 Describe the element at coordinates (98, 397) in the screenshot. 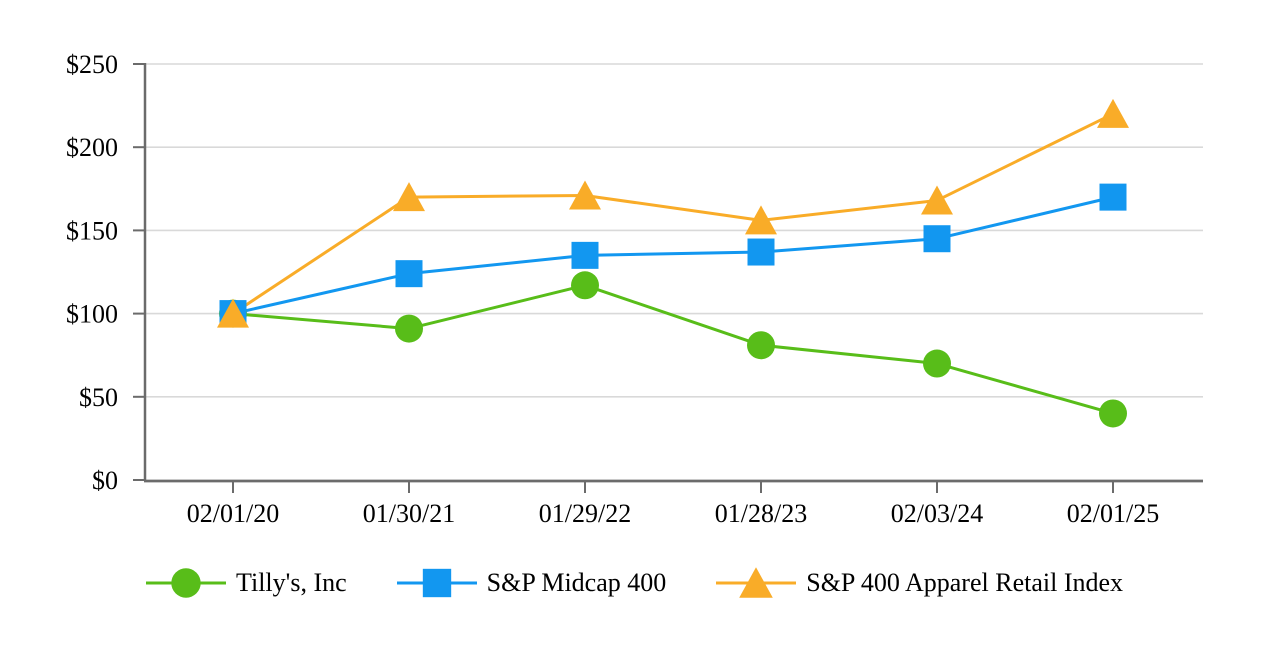

I see `y-axis-tick-label: $50` at that location.